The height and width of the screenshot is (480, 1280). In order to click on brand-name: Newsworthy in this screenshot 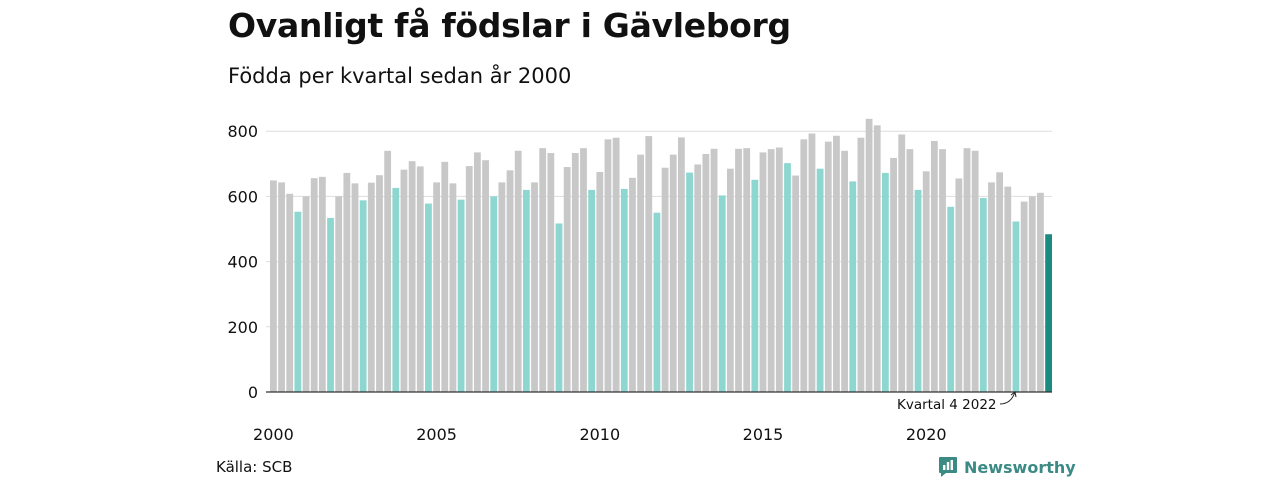, I will do `click(1020, 467)`.